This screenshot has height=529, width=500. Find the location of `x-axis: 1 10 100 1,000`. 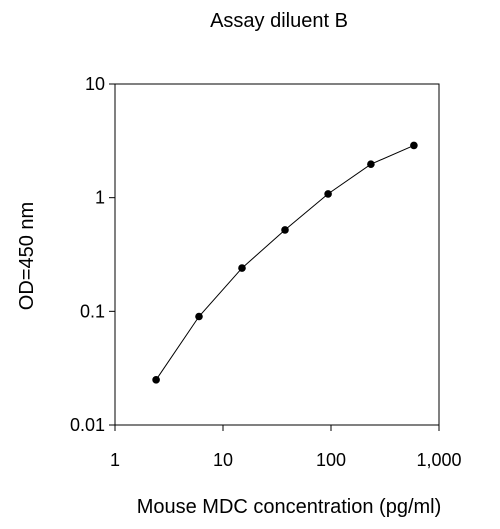

x-axis: 1 10 100 1,000 is located at coordinates (286, 447).